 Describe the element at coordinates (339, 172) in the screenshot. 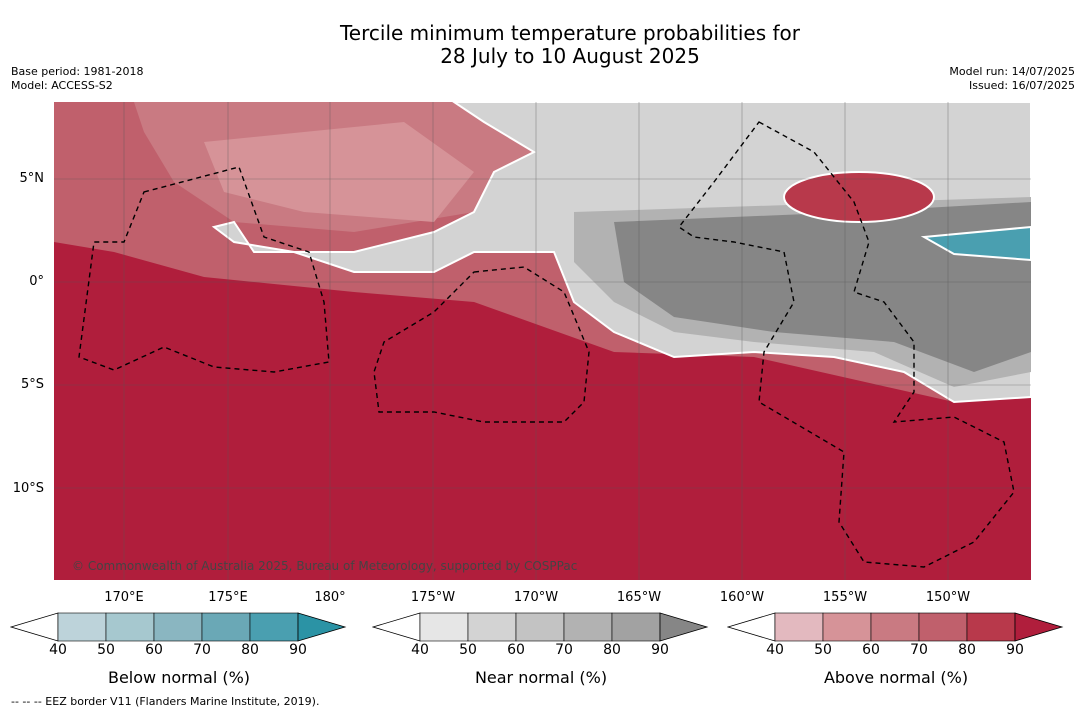

I see `above-50-region` at that location.